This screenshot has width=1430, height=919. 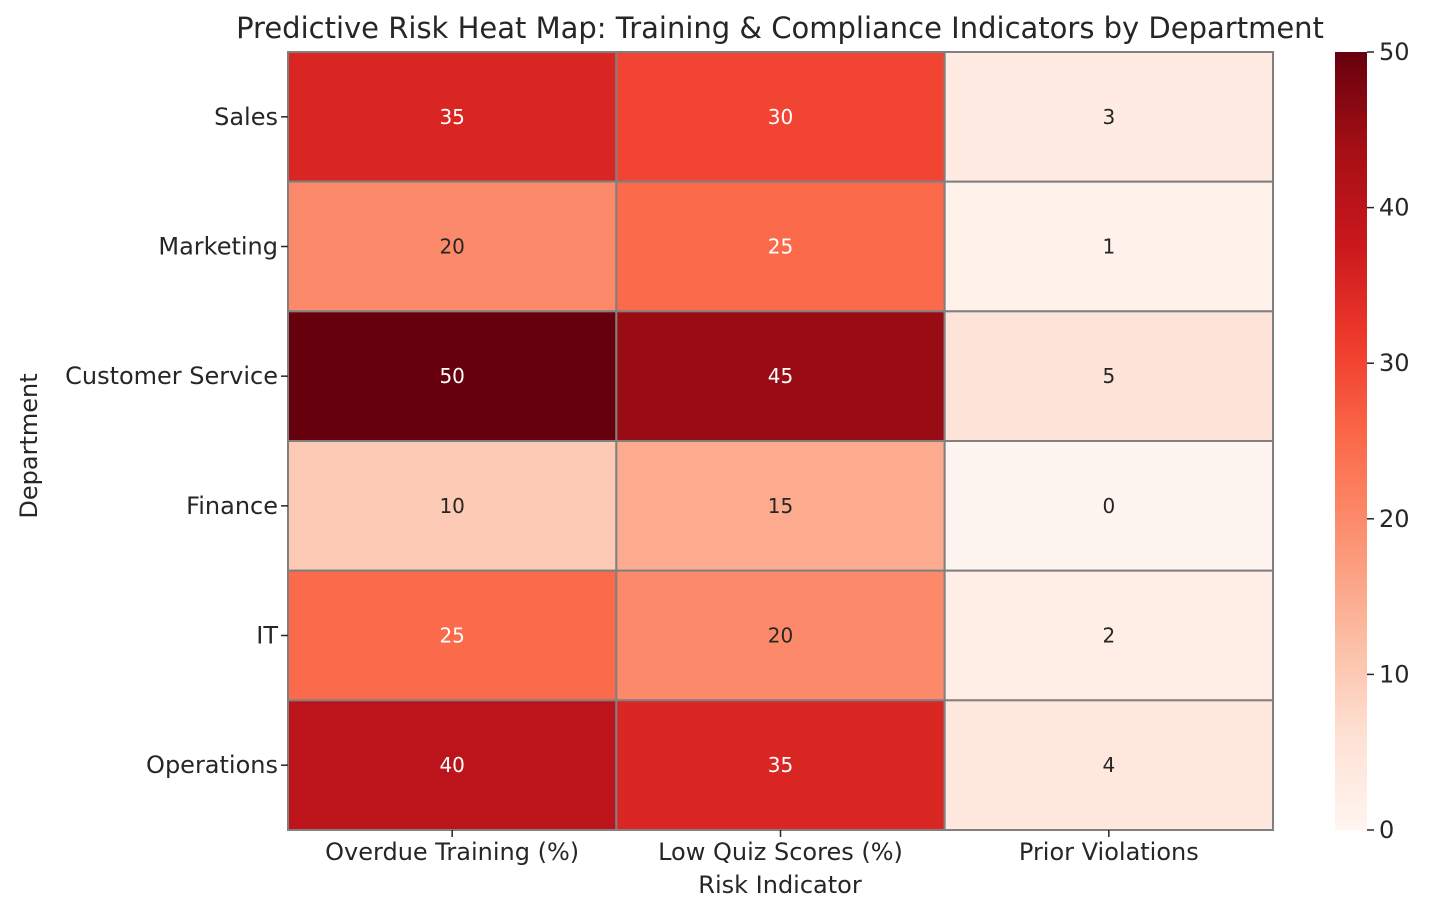 I want to click on y-axis-label: Department, so click(x=29, y=445).